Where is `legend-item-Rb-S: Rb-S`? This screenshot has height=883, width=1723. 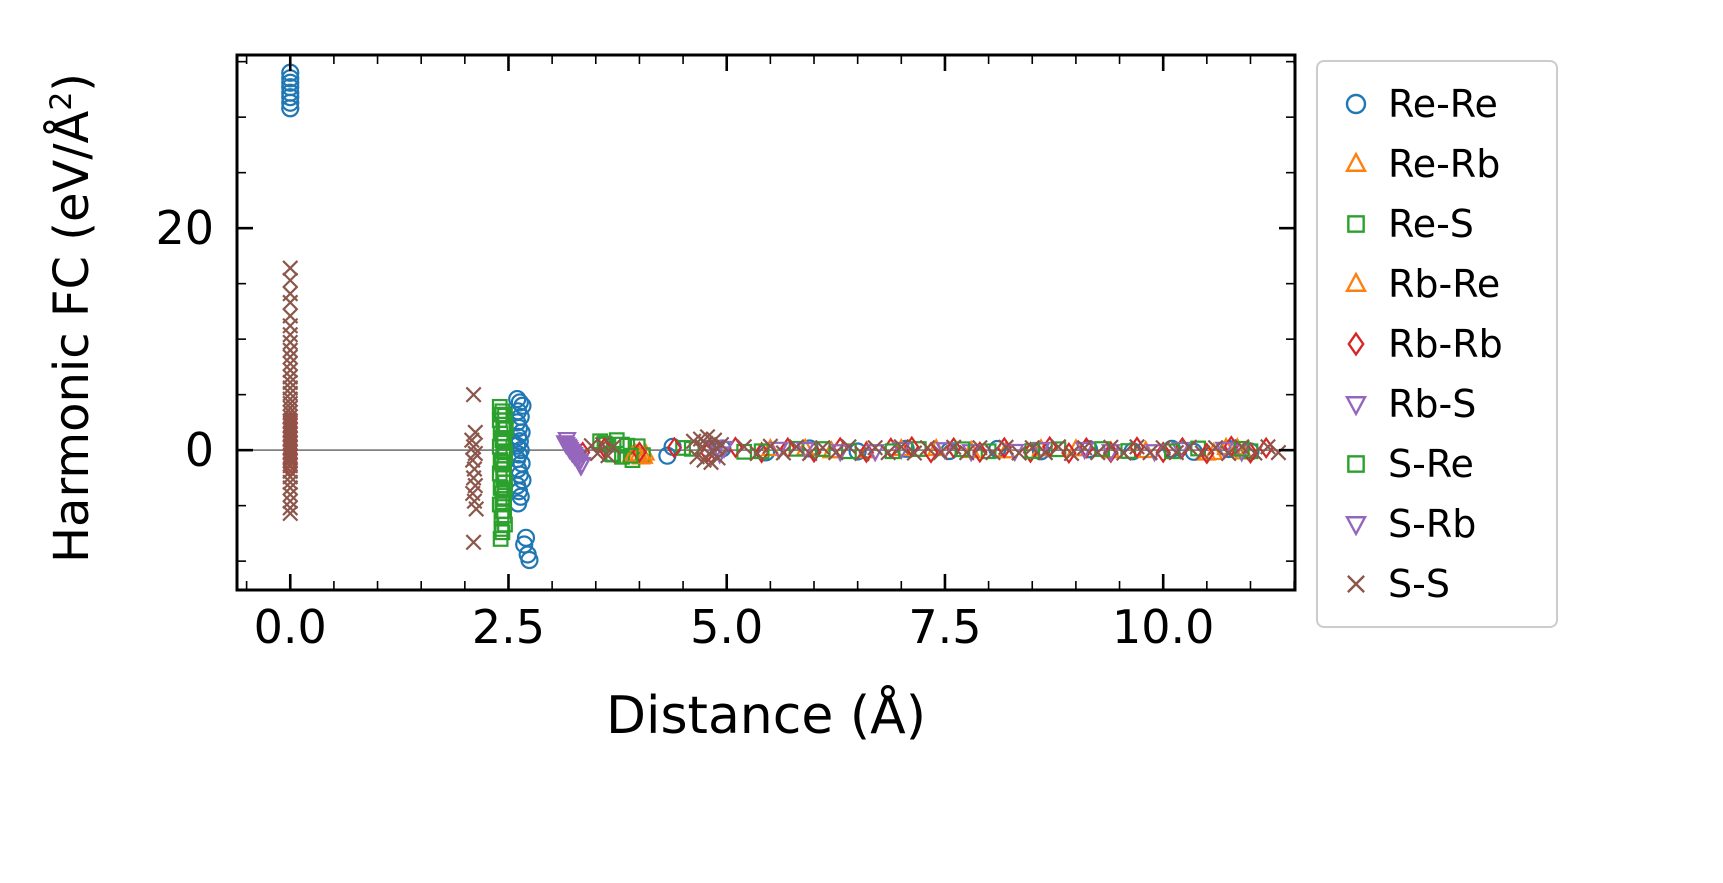 legend-item-Rb-S: Rb-S is located at coordinates (1437, 404).